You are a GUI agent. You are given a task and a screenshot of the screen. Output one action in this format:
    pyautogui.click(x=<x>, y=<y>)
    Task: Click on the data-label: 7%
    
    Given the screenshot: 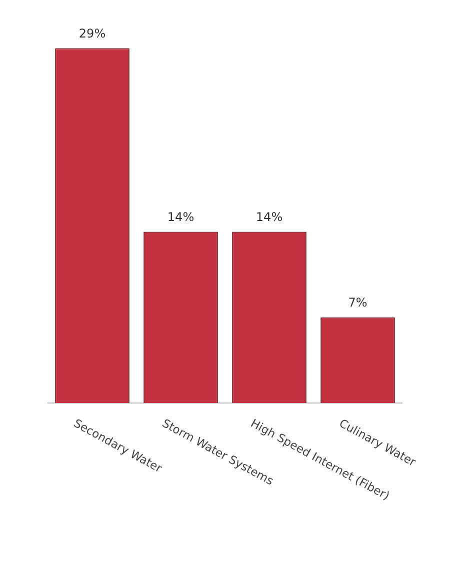 What is the action you would take?
    pyautogui.click(x=358, y=302)
    